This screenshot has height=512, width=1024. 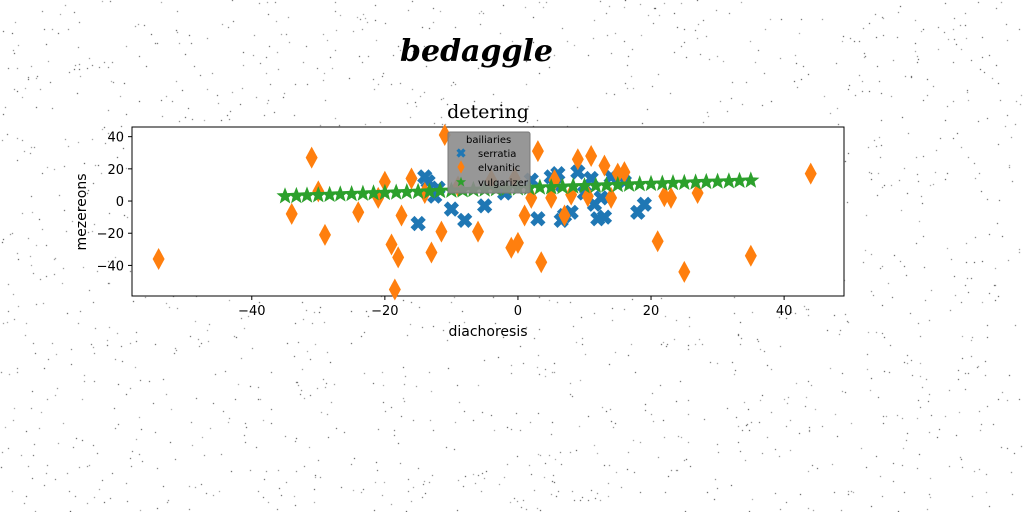 What do you see at coordinates (499, 168) in the screenshot?
I see `legend-label-elvanitic: elvanitic` at bounding box center [499, 168].